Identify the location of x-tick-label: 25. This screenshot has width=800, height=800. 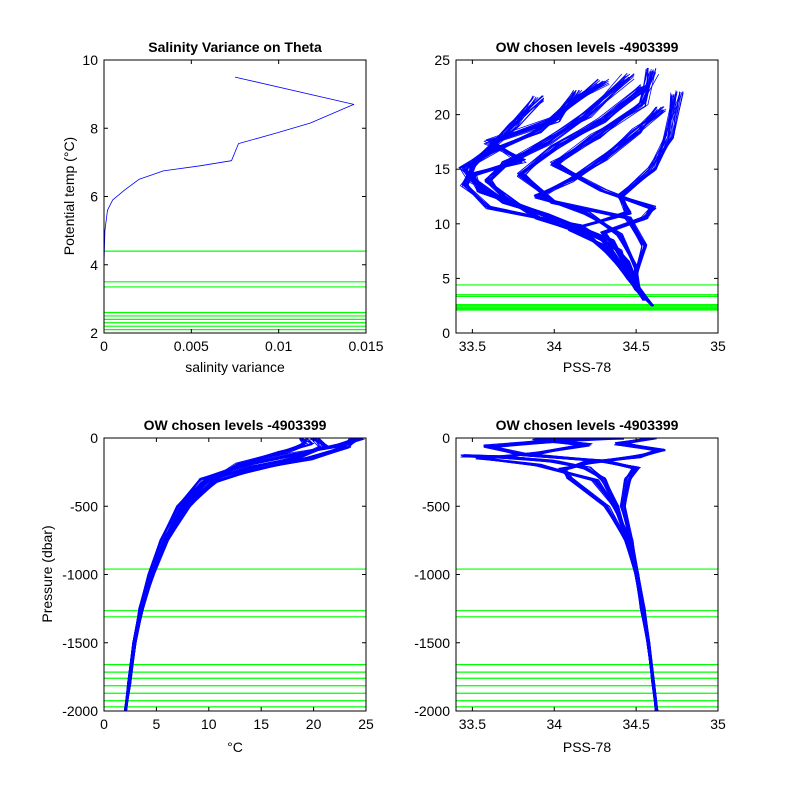
(366, 724).